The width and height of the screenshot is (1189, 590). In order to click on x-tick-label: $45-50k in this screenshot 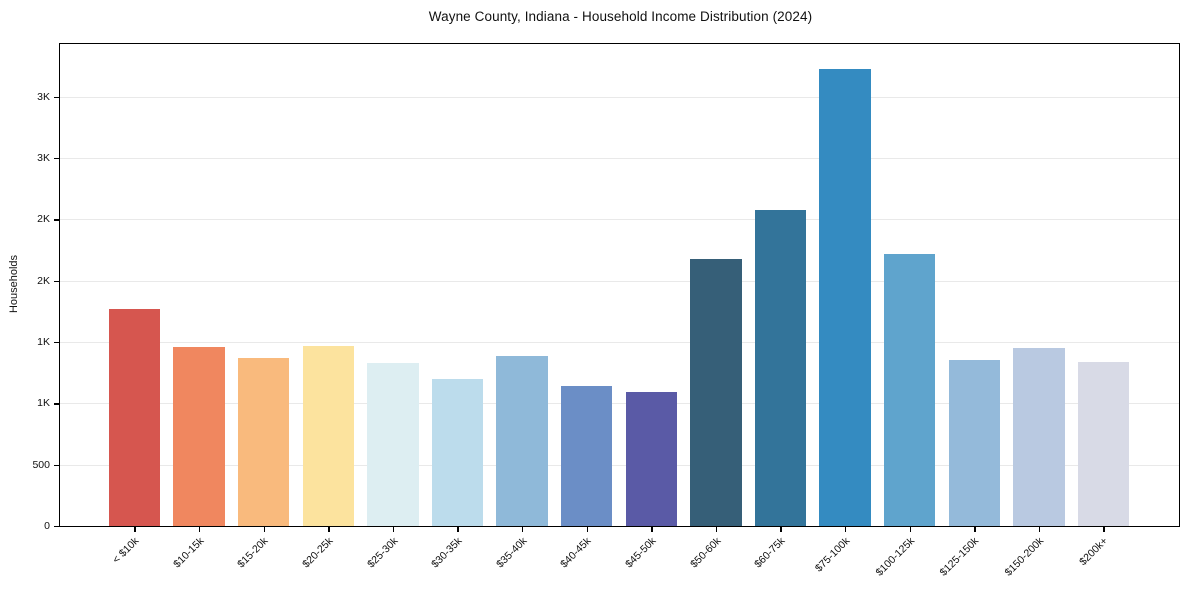, I will do `click(641, 553)`.